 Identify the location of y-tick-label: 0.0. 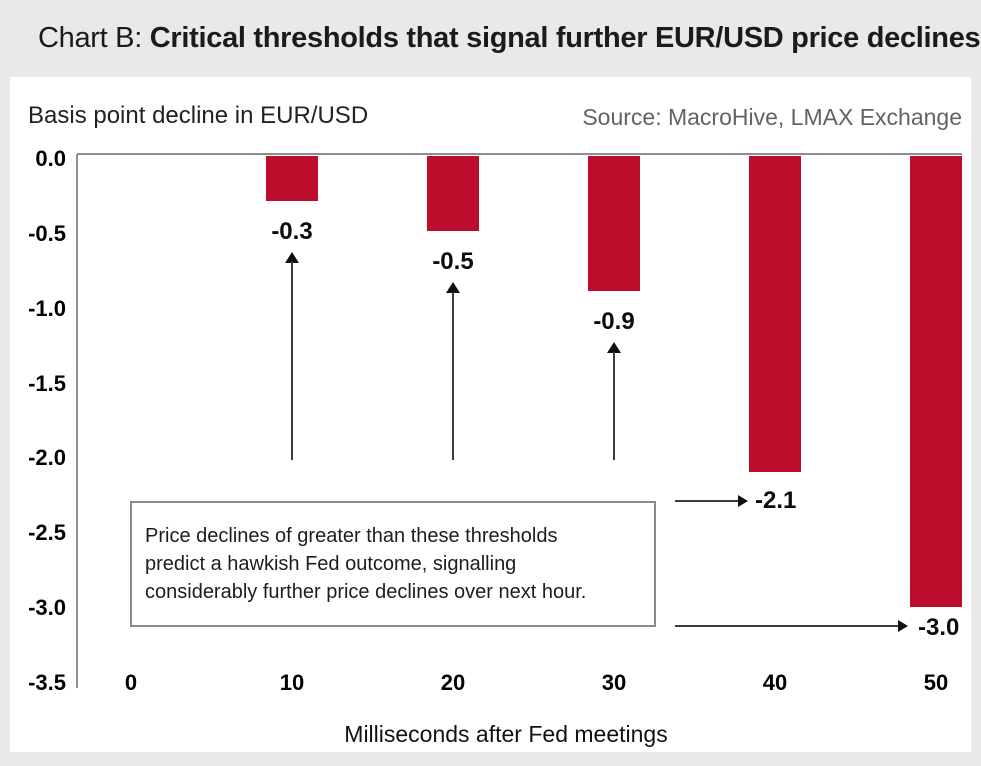
(50, 158).